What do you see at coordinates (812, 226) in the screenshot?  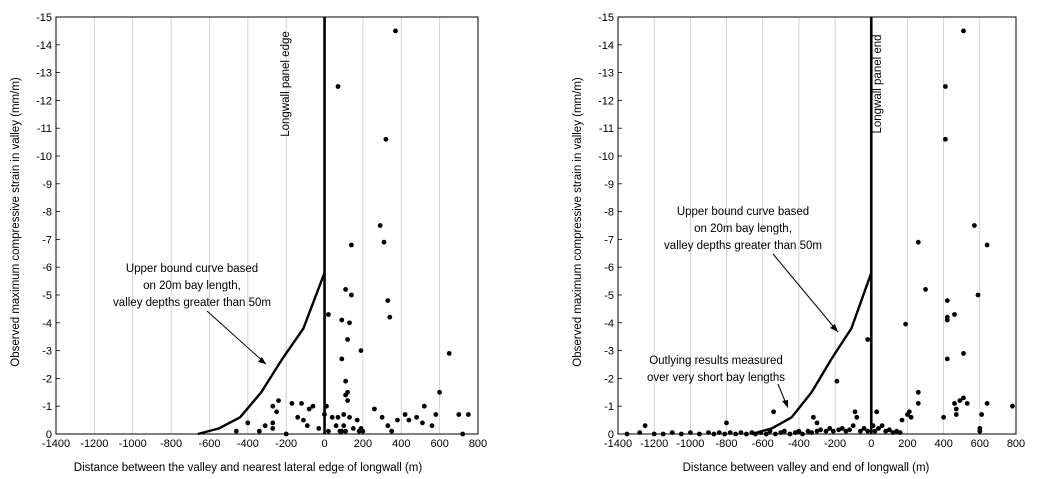 I see `curve-right-group` at bounding box center [812, 226].